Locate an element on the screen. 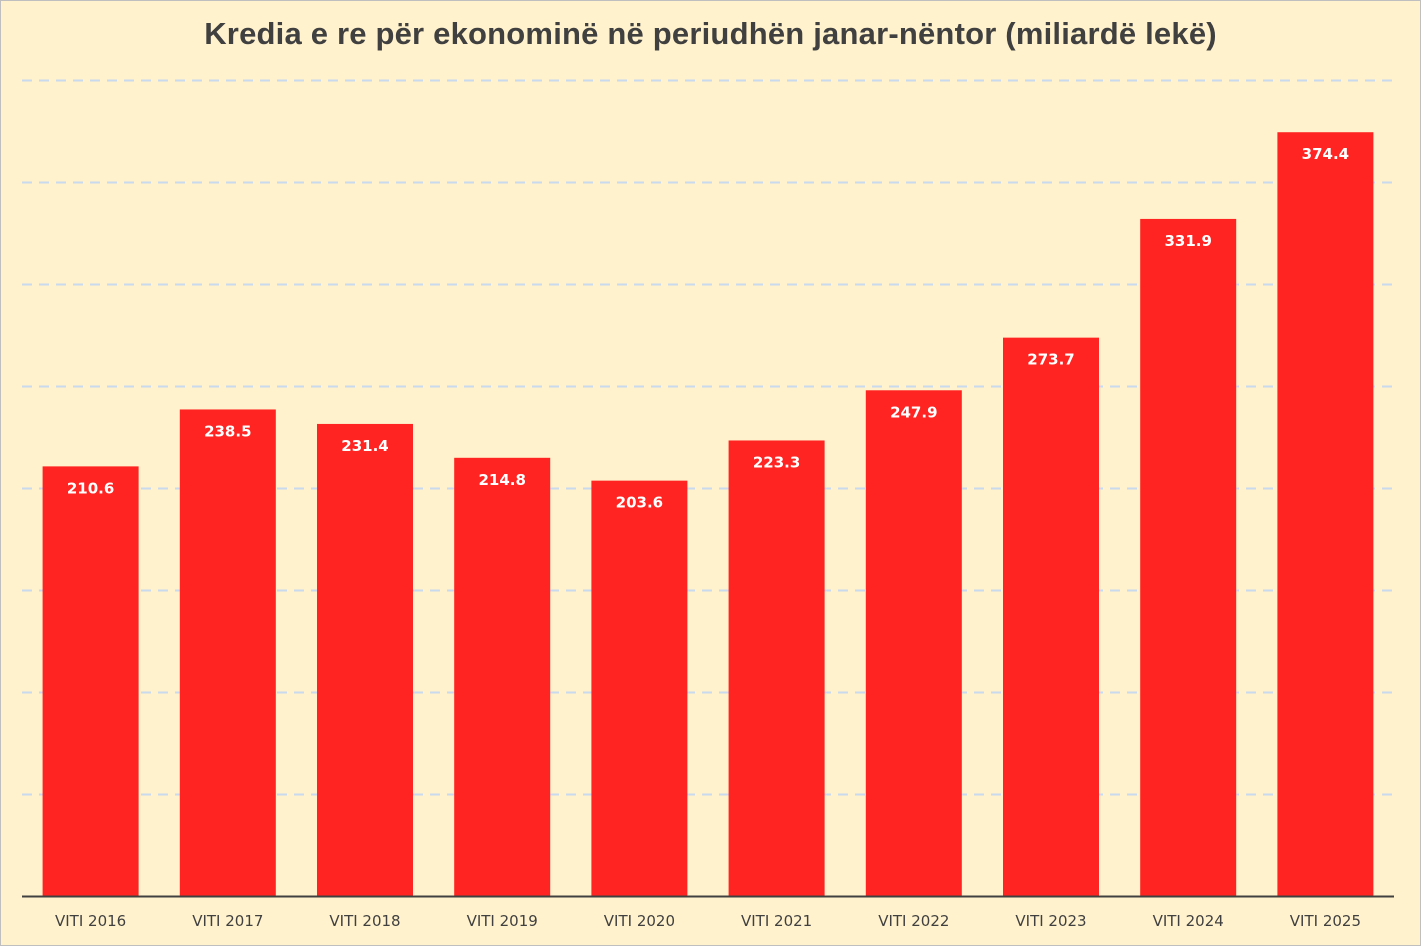  bar-viti-2023 is located at coordinates (1051, 617).